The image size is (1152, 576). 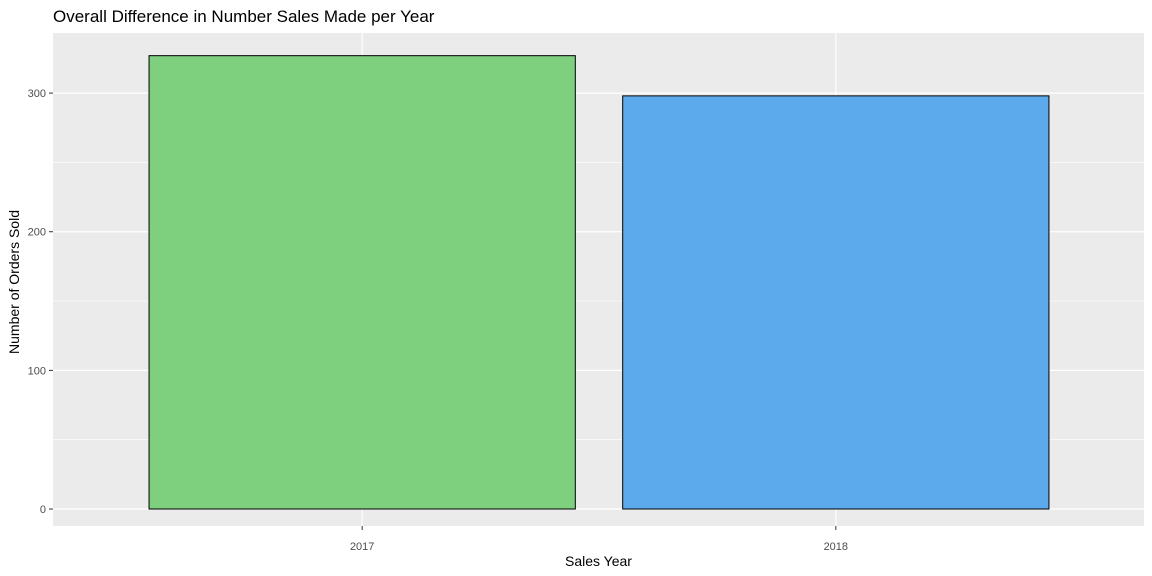 What do you see at coordinates (37, 94) in the screenshot?
I see `y-tick-label: 300` at bounding box center [37, 94].